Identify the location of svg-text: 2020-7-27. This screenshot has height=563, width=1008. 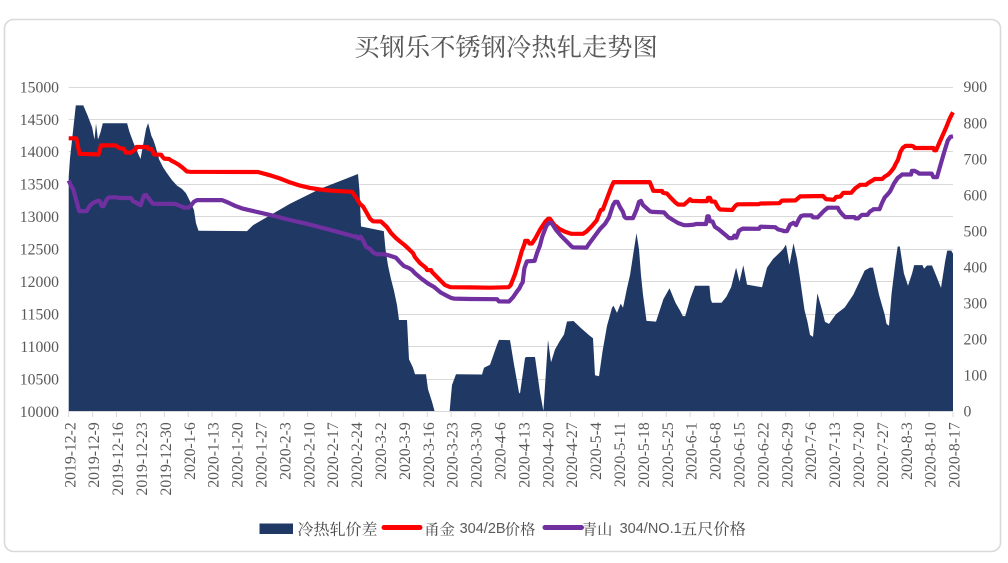
(883, 455).